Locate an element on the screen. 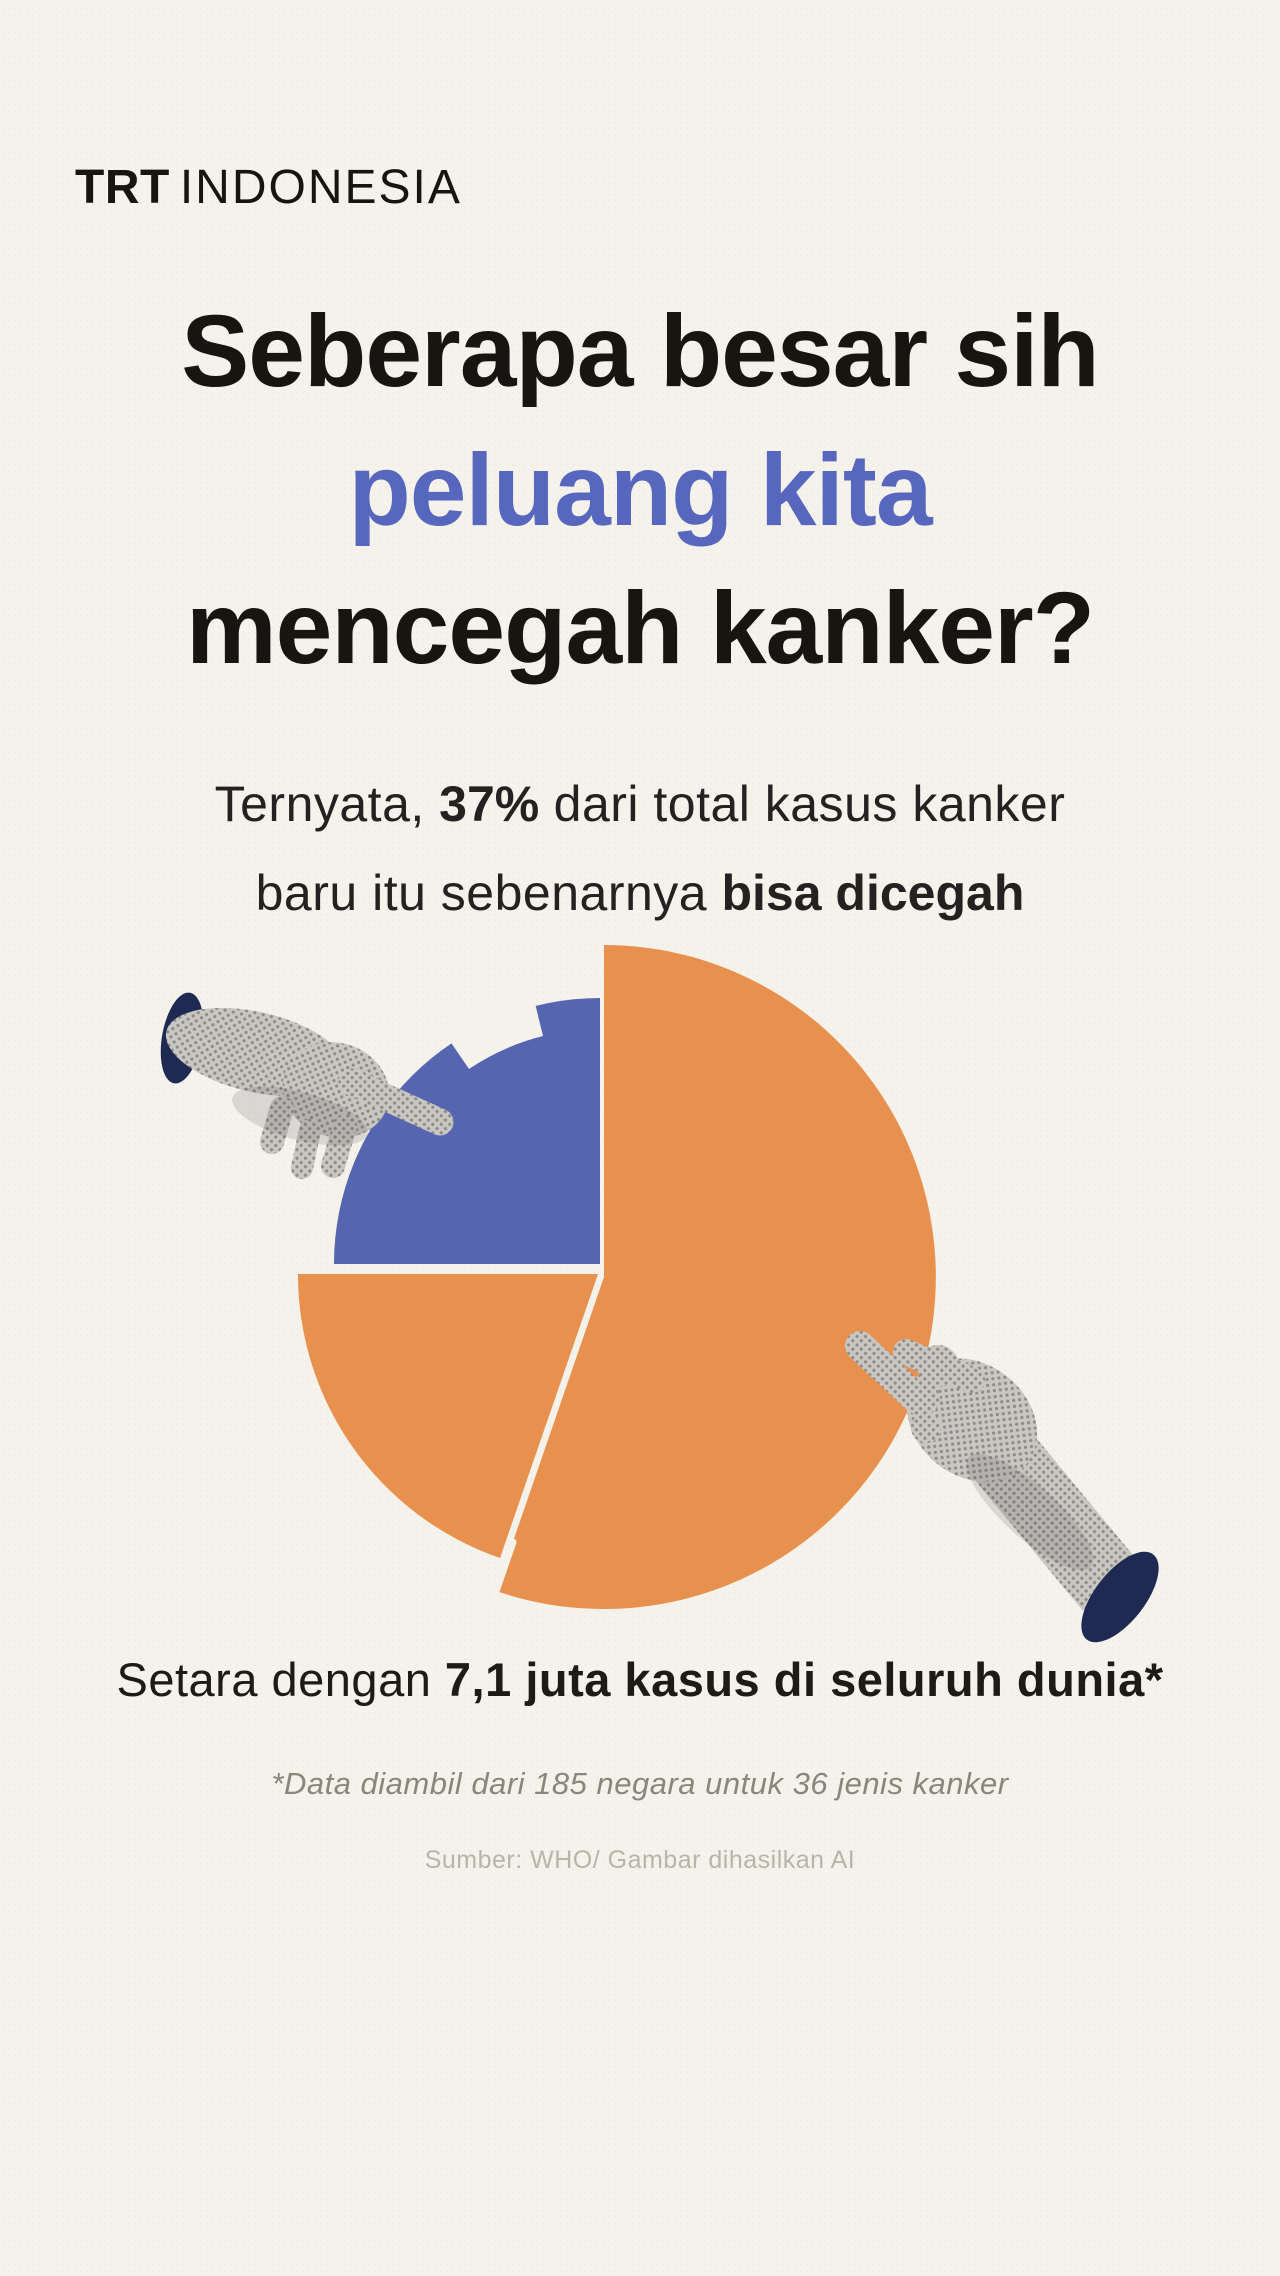 The height and width of the screenshot is (2276, 1280). subtitle-line1: Ternyata, 37% dari total kasus kanker is located at coordinates (640, 804).